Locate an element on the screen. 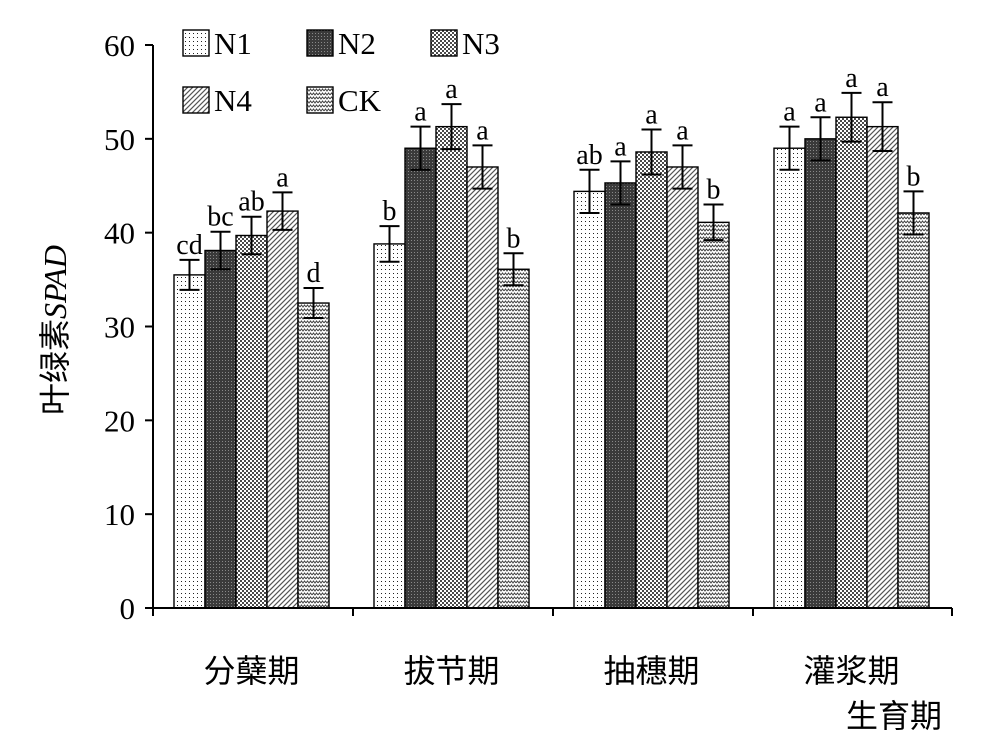 The image size is (988, 746). significance-label-N2-1: bc is located at coordinates (220, 217).